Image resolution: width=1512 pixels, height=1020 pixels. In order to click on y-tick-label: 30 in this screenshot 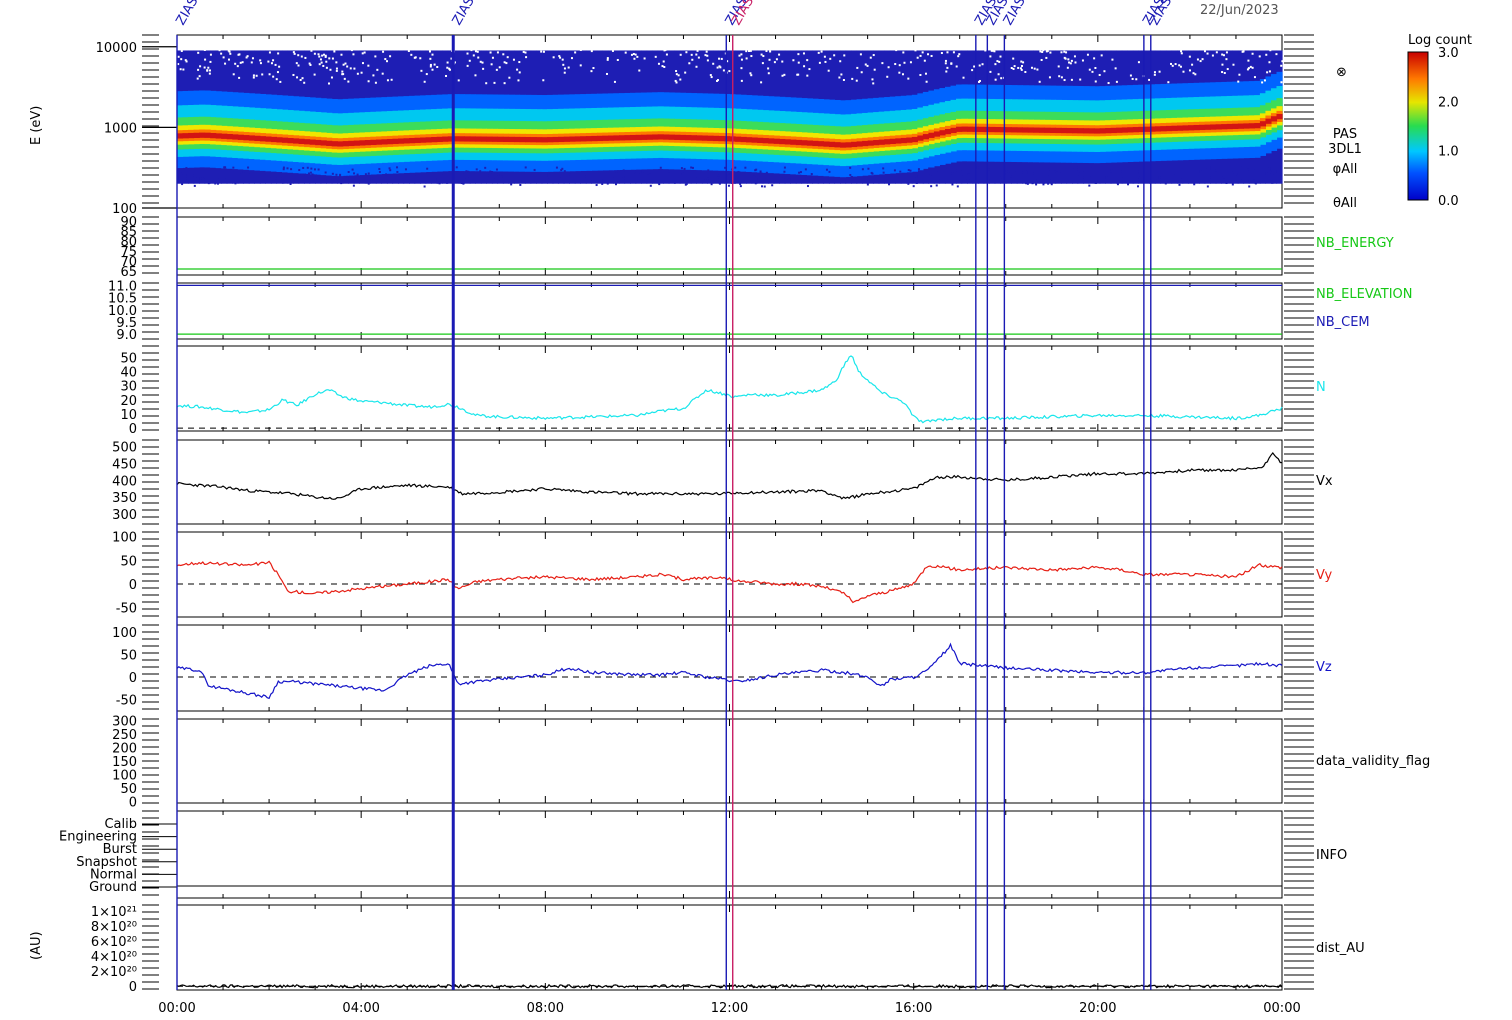, I will do `click(128, 387)`.